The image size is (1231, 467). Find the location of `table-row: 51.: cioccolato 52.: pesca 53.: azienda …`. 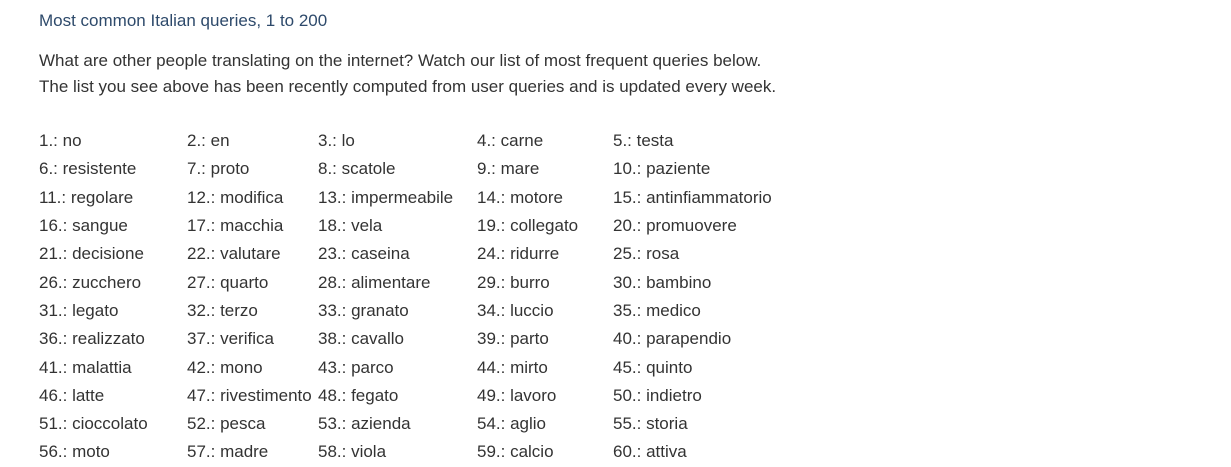

table-row: 51.: cioccolato 52.: pesca 53.: azienda … is located at coordinates (425, 424).